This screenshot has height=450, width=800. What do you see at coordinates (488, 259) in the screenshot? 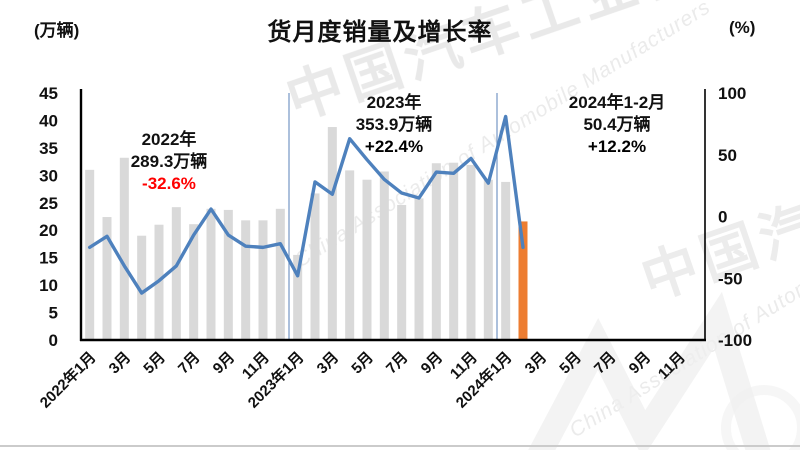
I see `sales-bar-2023年12月` at bounding box center [488, 259].